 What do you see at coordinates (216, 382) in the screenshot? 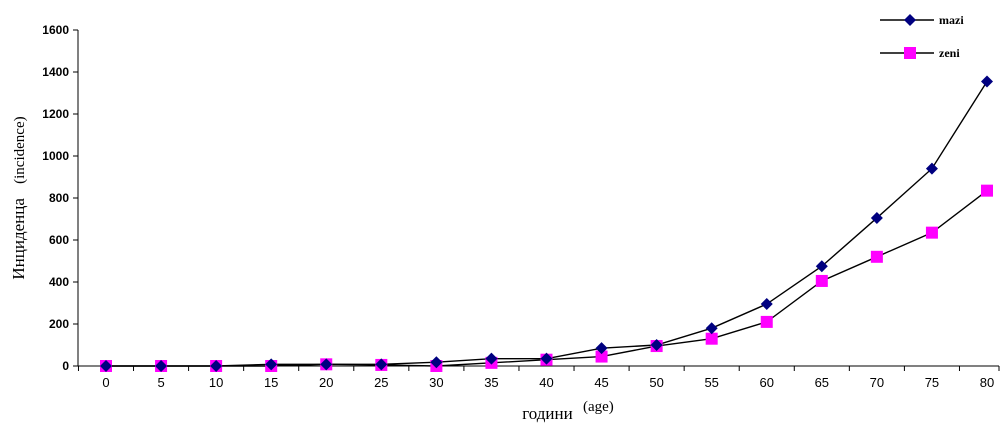
I see `x-tick-label: 10` at bounding box center [216, 382].